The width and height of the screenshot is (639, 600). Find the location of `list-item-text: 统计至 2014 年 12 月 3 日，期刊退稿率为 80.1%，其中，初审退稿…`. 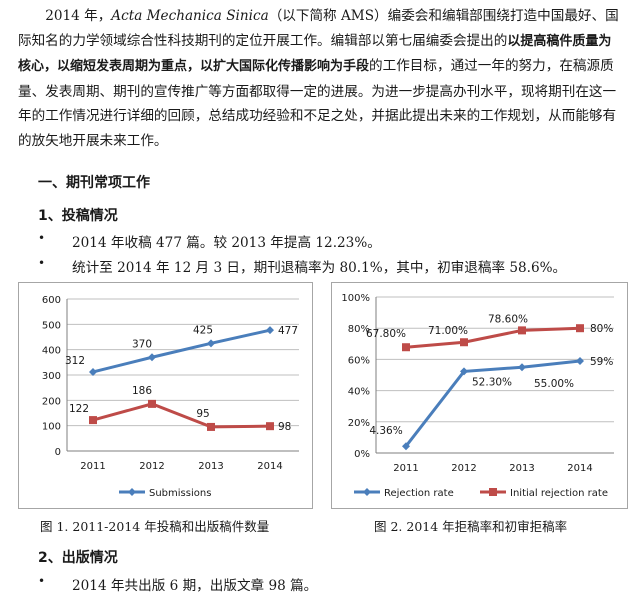

list-item-text: 统计至 2014 年 12 月 3 日，期刊退稿率为 80.1%，其中，初审退稿… is located at coordinates (319, 268).